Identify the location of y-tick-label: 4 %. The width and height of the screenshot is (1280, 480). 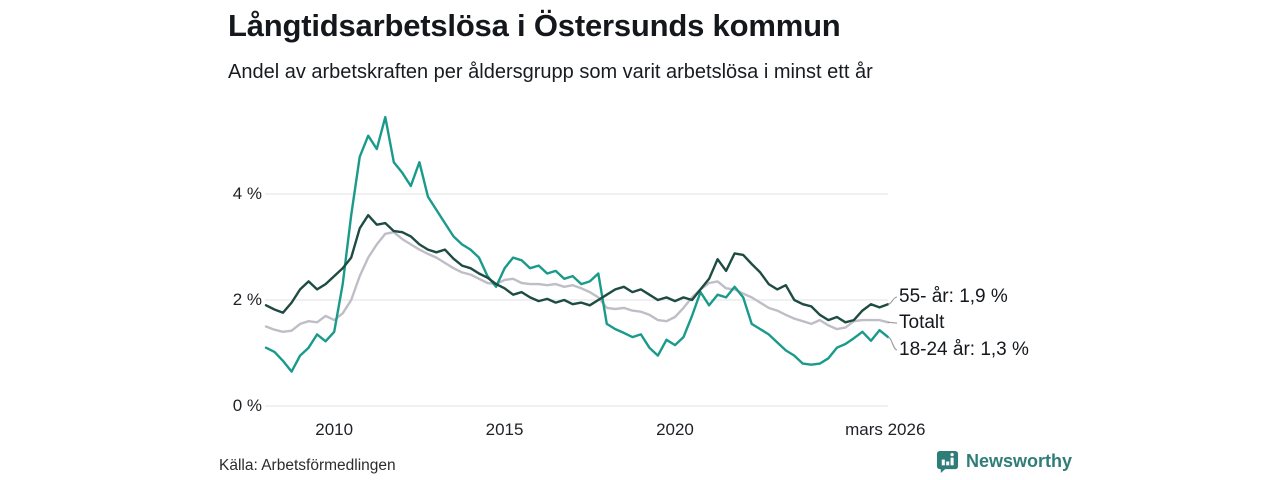
(247, 193).